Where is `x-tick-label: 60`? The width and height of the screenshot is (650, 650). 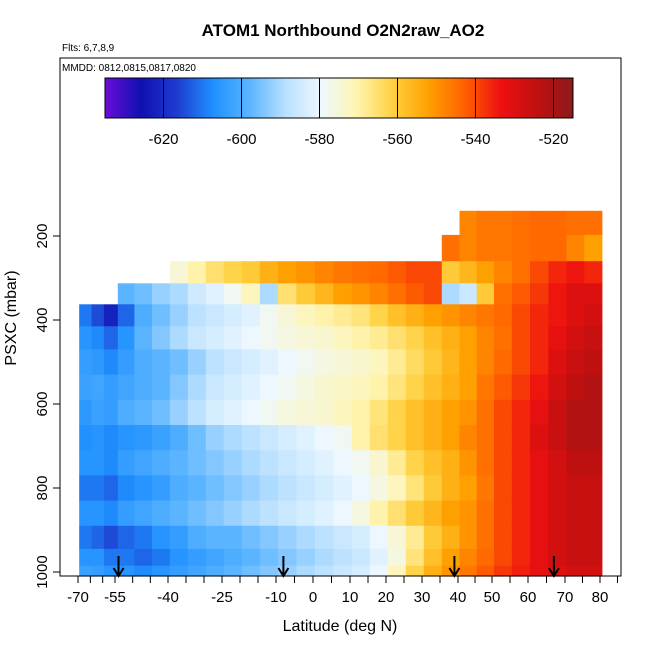
x-tick-label: 60 is located at coordinates (528, 597).